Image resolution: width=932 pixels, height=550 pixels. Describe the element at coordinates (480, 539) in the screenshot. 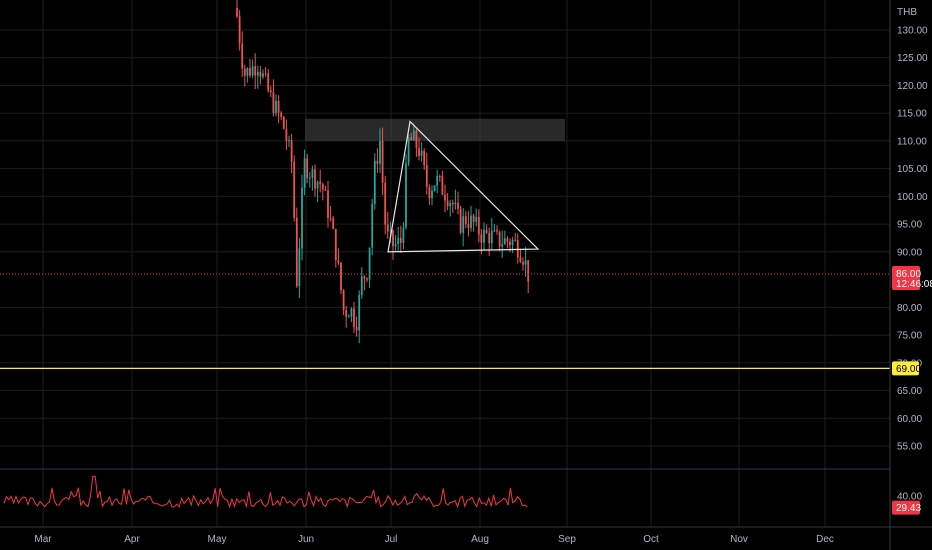

I see `time-tick-label: Aug` at that location.